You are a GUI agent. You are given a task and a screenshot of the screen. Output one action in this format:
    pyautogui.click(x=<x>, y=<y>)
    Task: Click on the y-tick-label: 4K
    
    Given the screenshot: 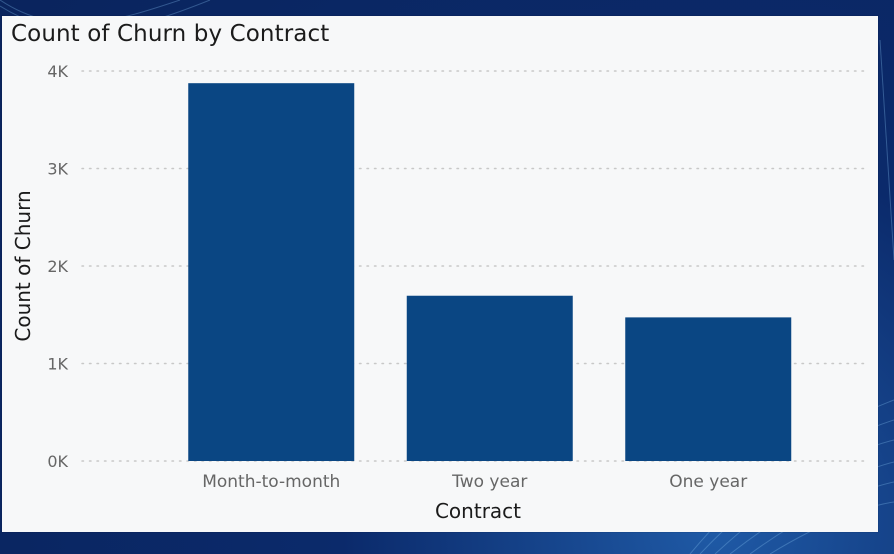 What is the action you would take?
    pyautogui.click(x=57, y=71)
    